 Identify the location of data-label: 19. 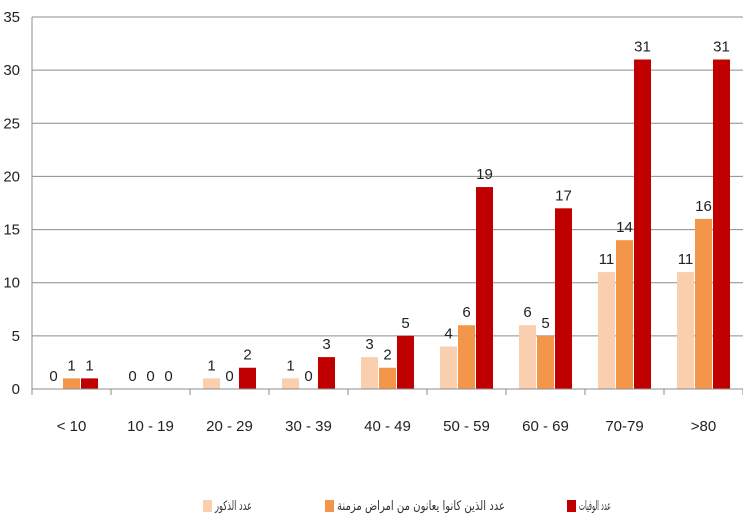
(484, 174).